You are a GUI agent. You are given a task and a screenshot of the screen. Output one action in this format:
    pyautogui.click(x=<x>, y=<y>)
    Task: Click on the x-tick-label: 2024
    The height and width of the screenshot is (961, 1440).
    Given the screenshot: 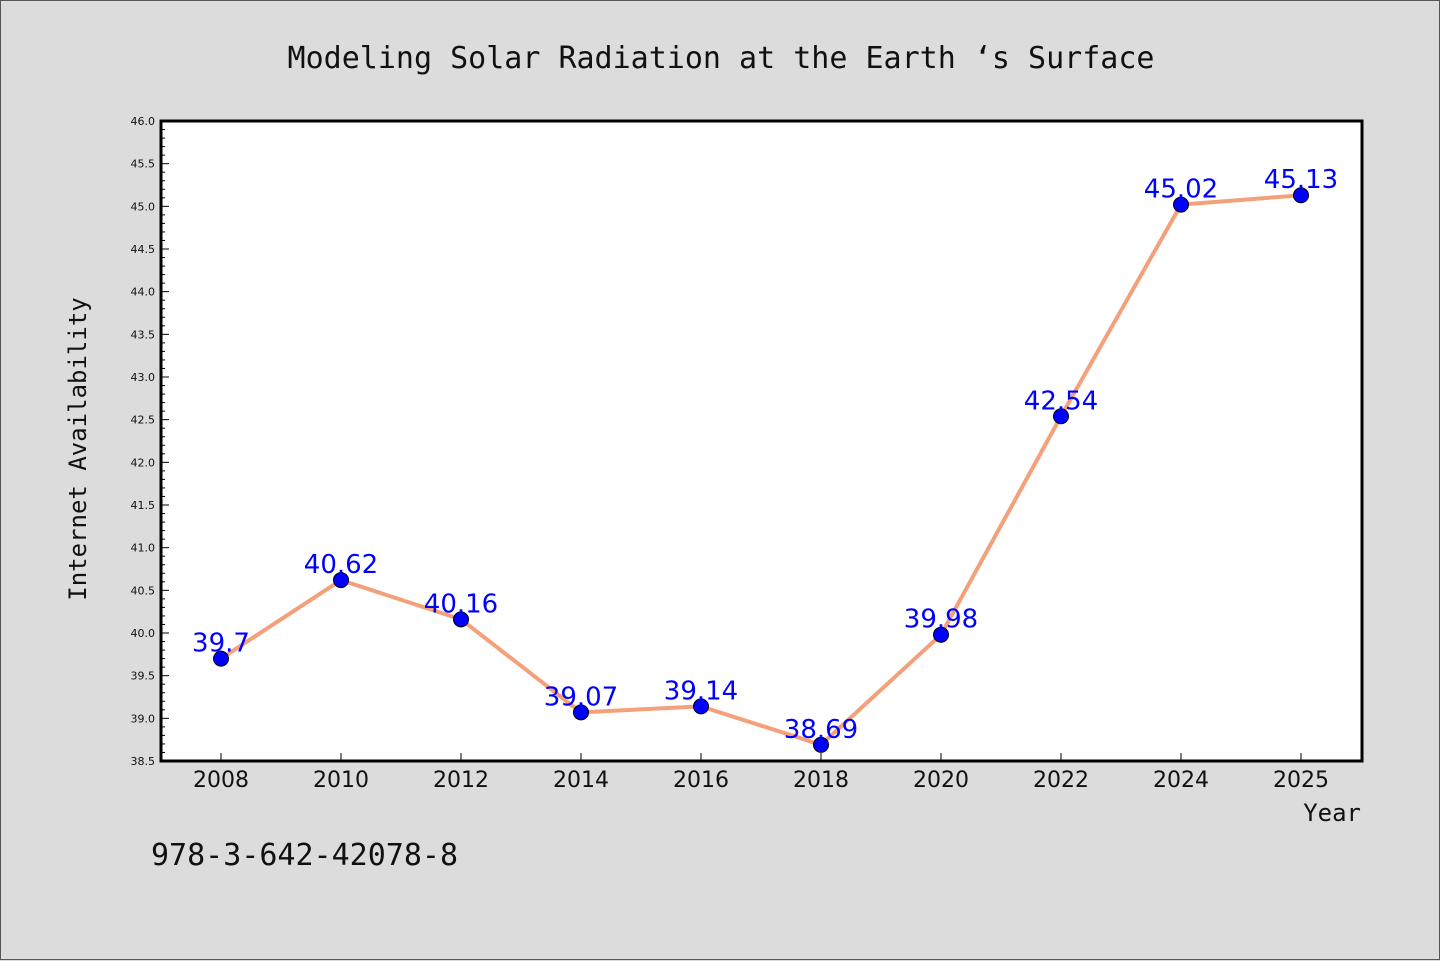 What is the action you would take?
    pyautogui.click(x=1181, y=780)
    